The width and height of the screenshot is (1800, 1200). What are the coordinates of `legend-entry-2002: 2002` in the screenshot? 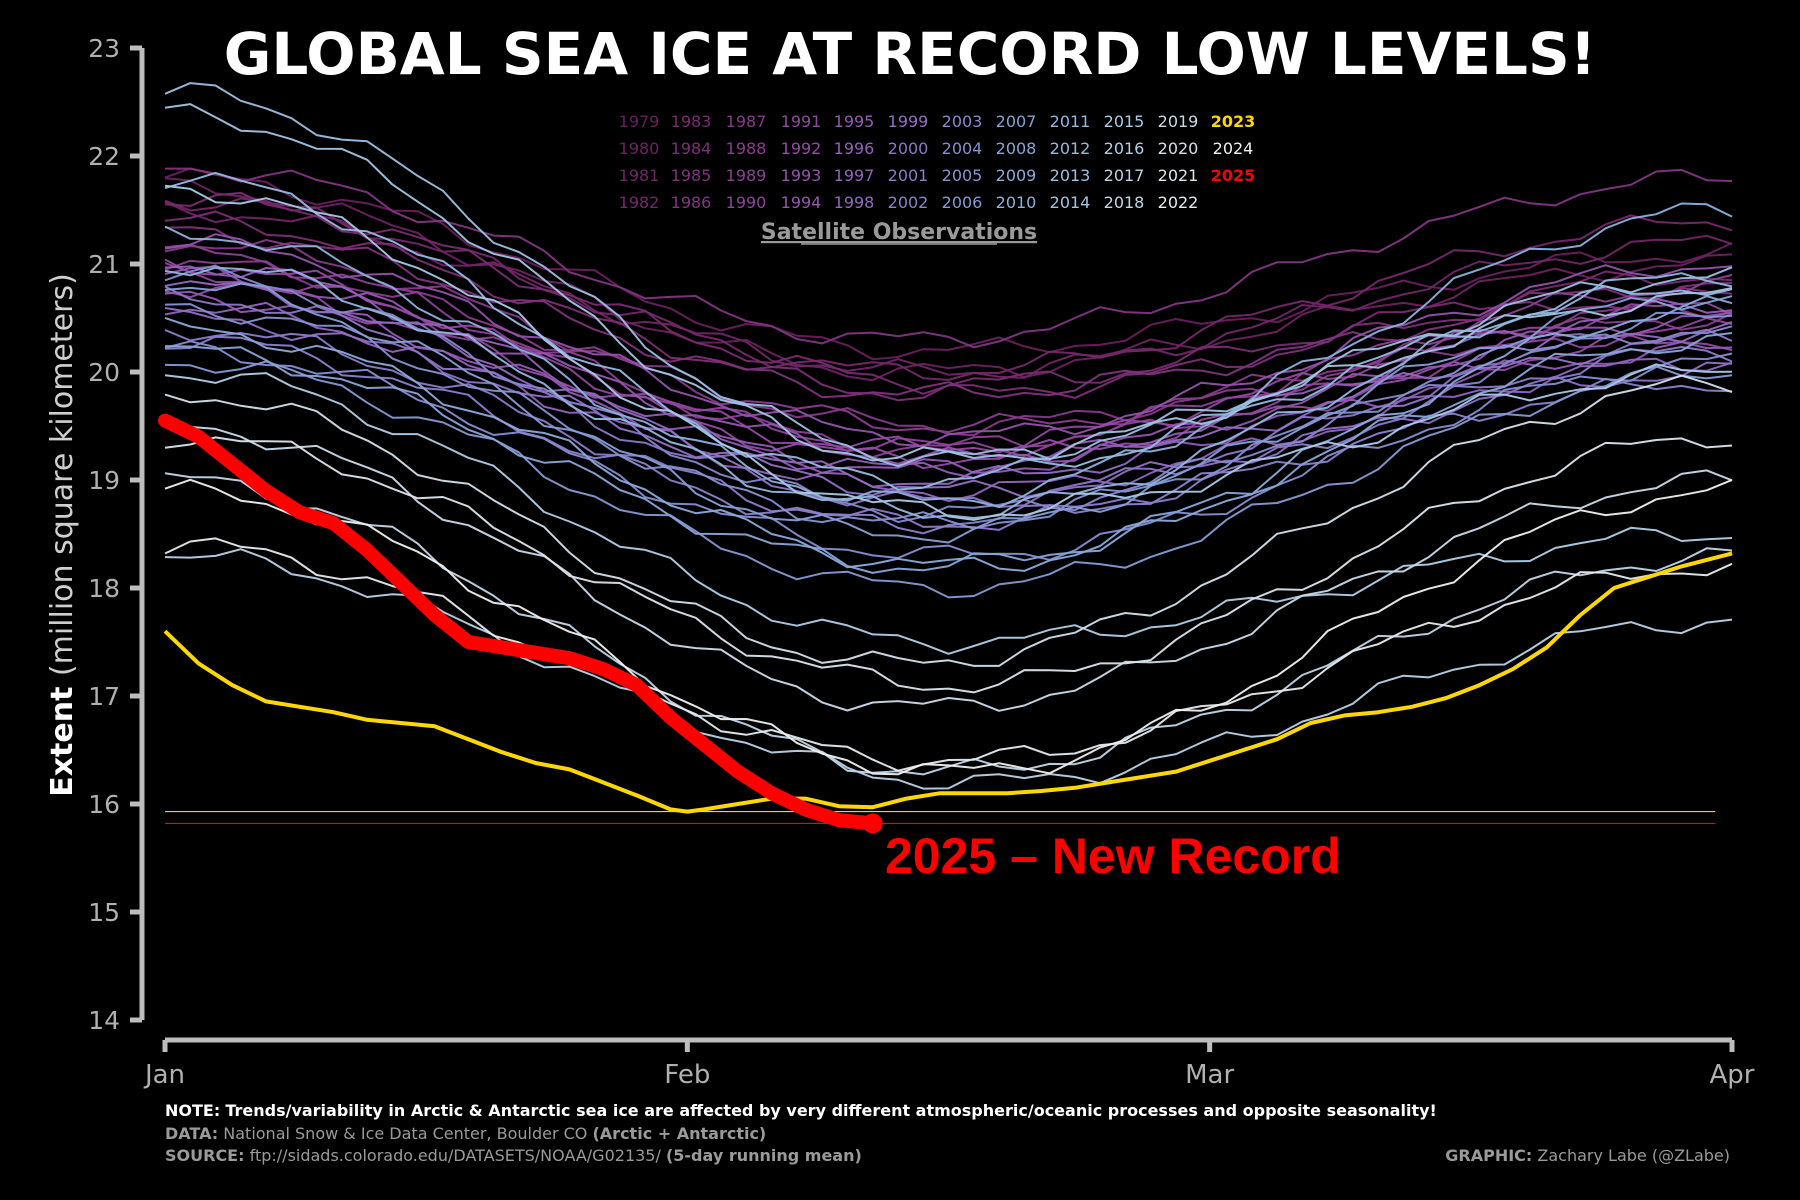 It's located at (908, 202).